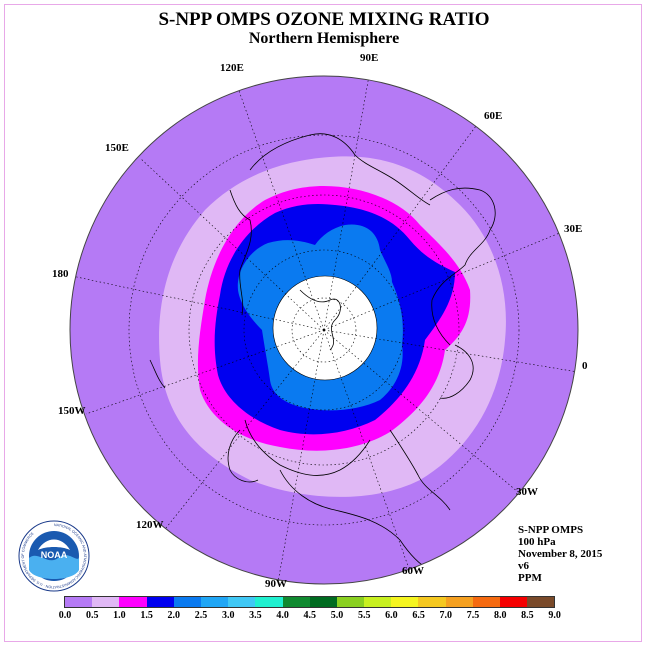  I want to click on lon-label-60w: 60W, so click(413, 571).